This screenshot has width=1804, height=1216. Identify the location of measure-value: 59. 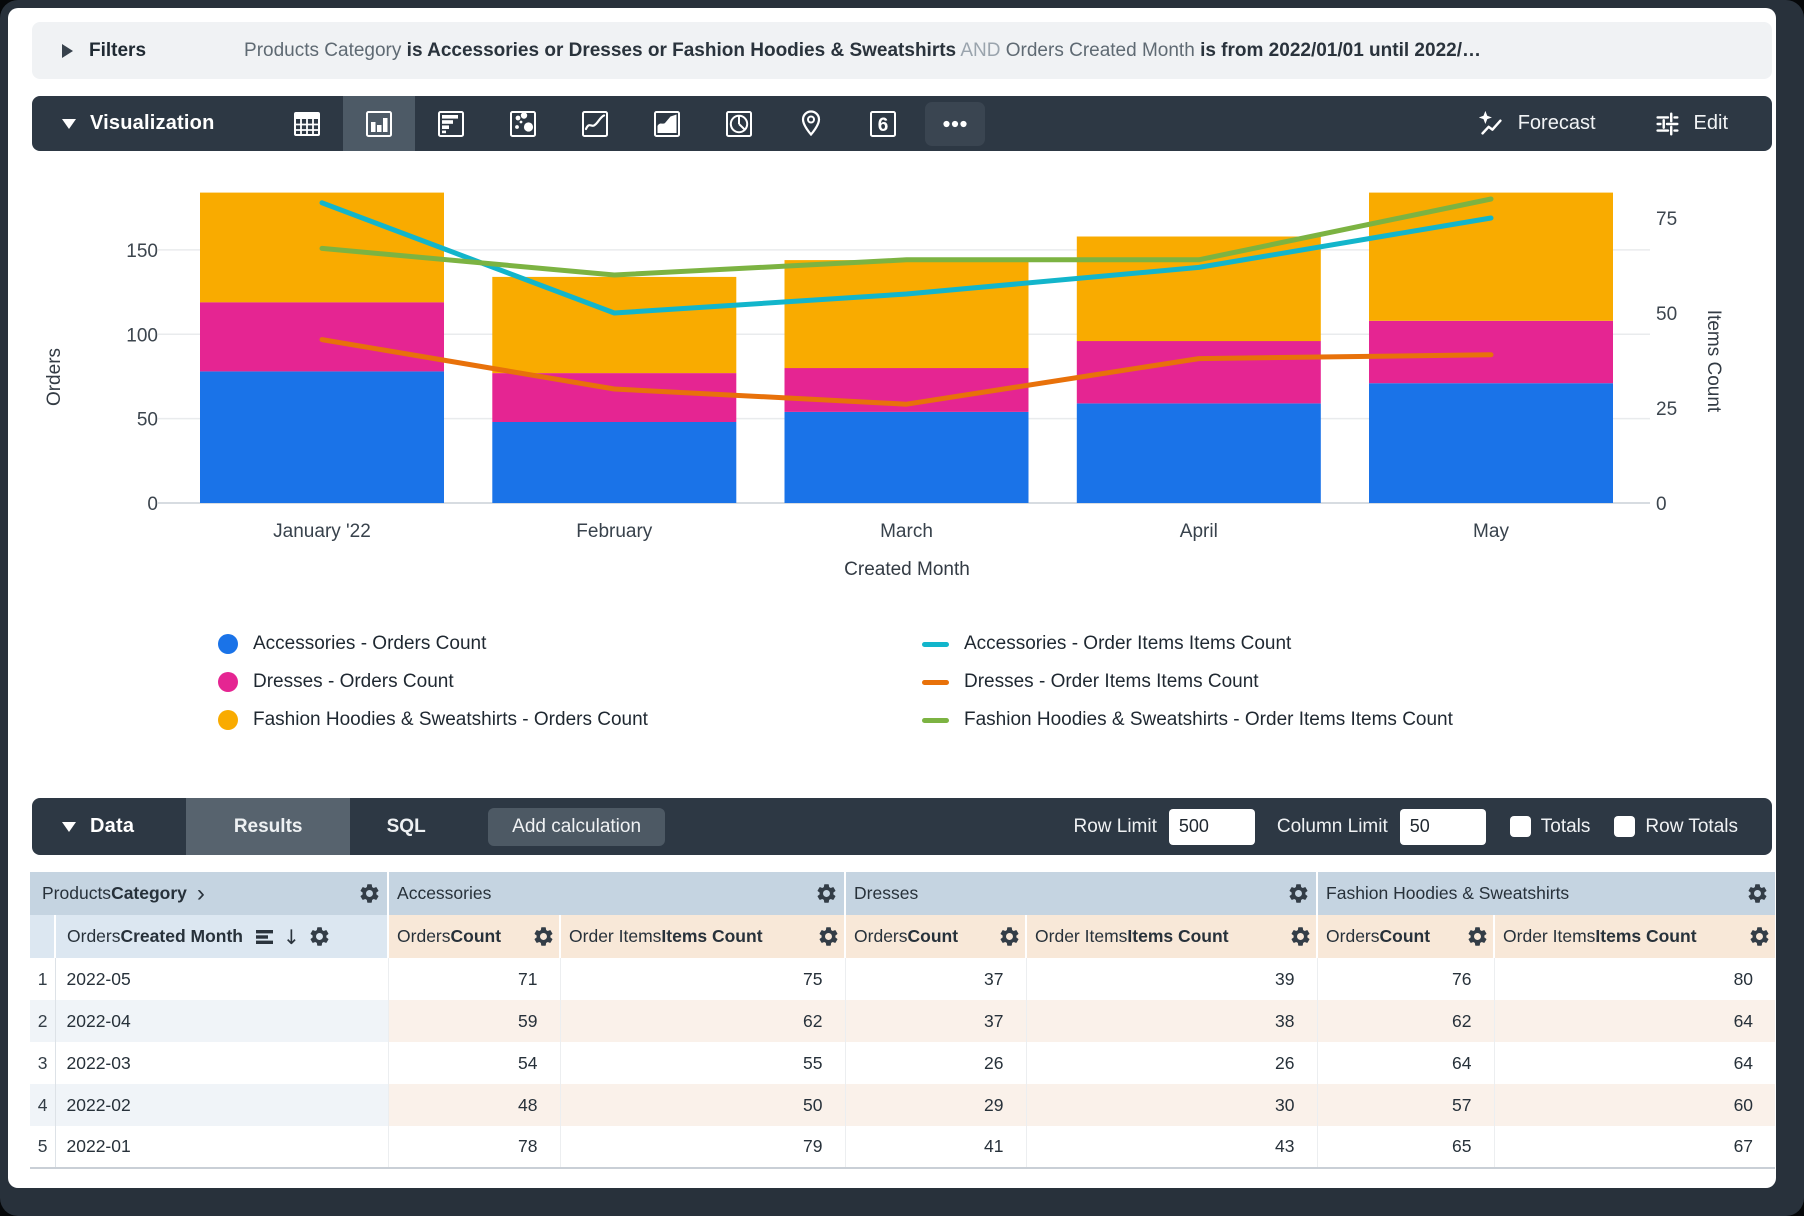
(474, 1021).